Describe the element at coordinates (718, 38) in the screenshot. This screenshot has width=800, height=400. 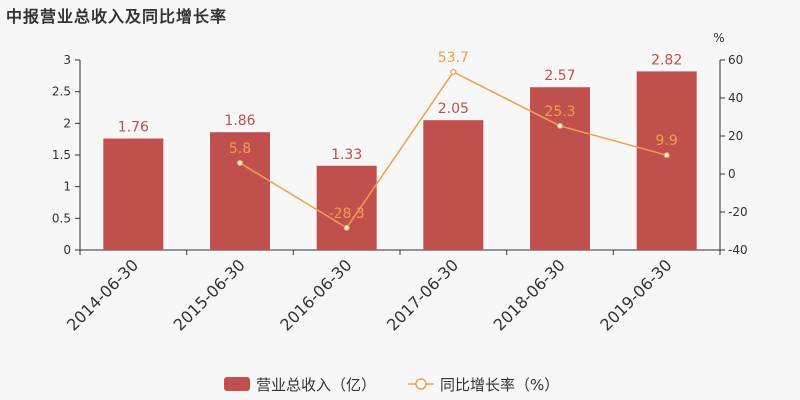
I see `y-right-unit: %` at that location.